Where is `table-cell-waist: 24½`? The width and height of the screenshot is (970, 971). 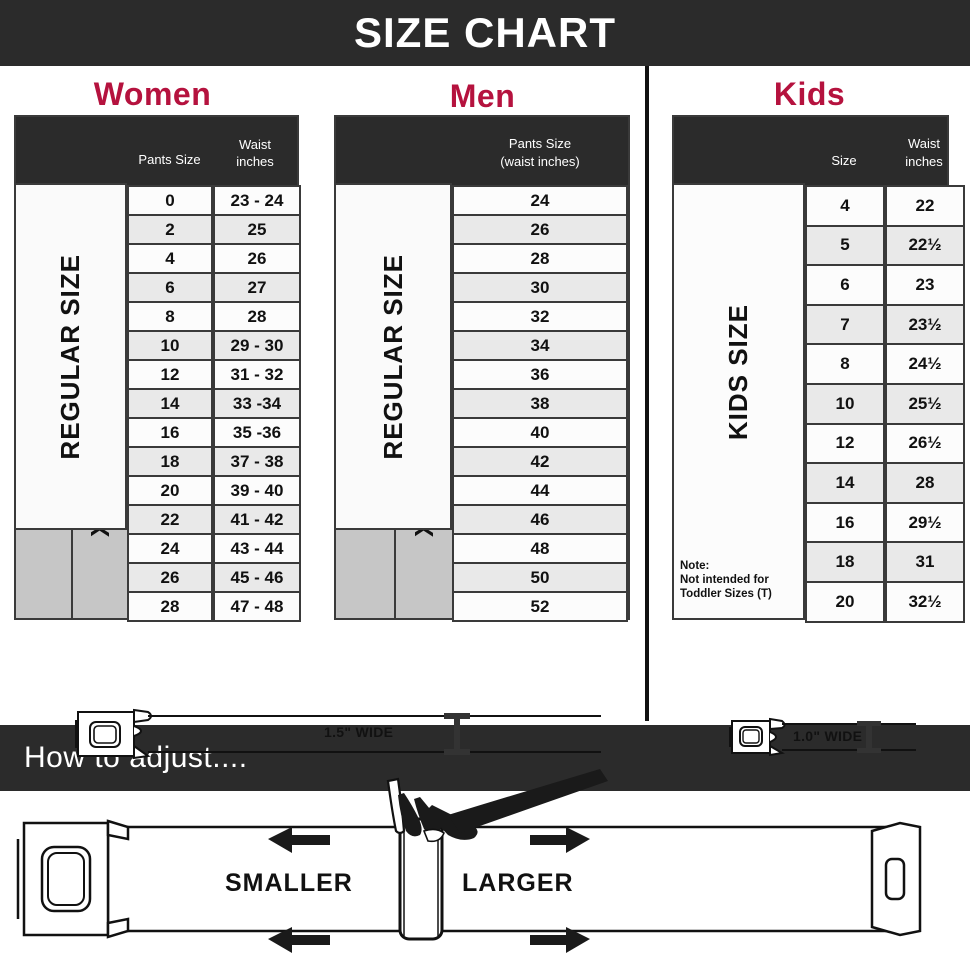 table-cell-waist: 24½ is located at coordinates (925, 364).